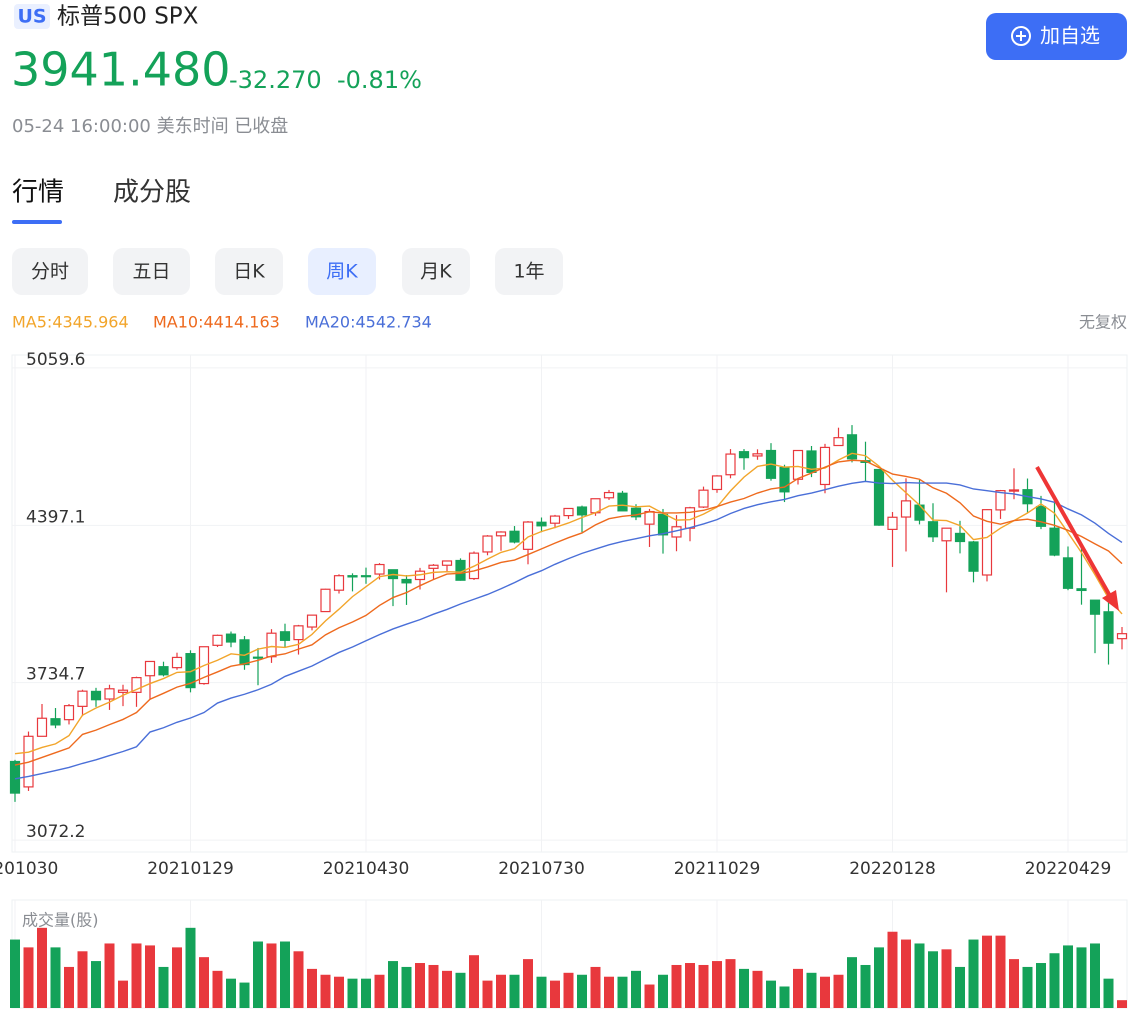 The image size is (1137, 1024). Describe the element at coordinates (55, 832) in the screenshot. I see `y-tick-label: 3072.2` at that location.